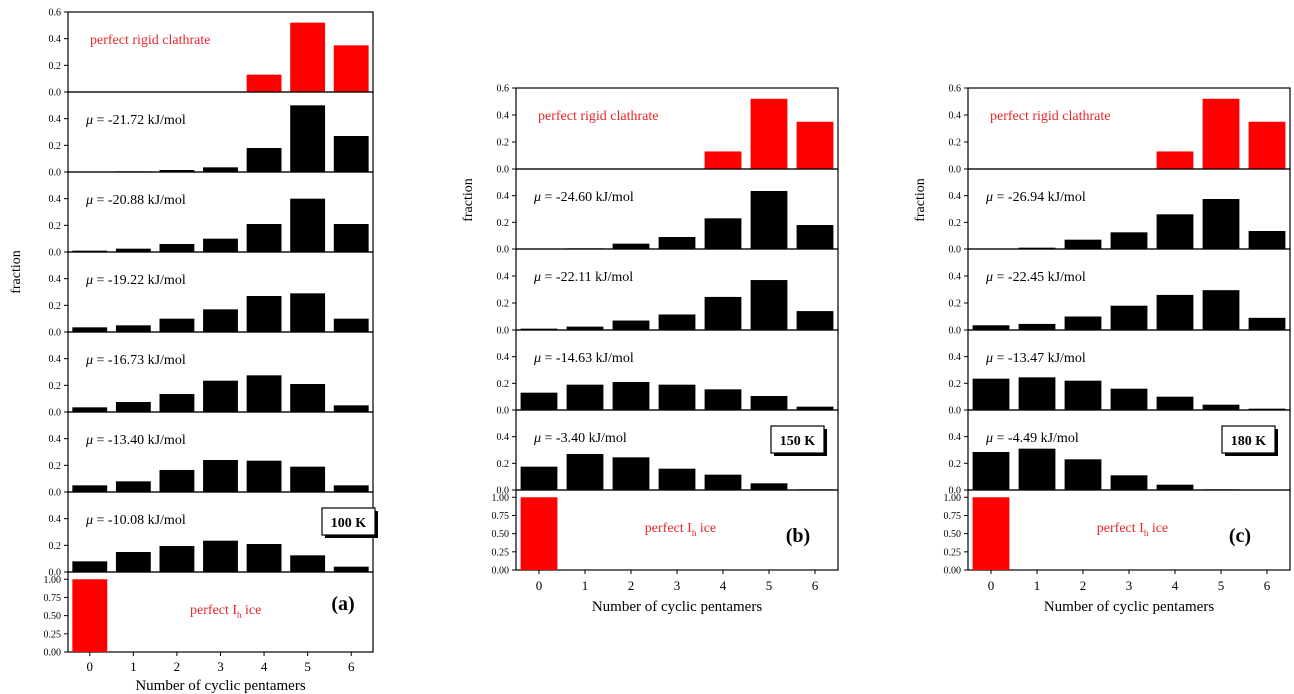  I want to click on panel-a-7: 0.00 0.25 0.50 0.75 1.00 perfect Ih ice, so click(209, 615).